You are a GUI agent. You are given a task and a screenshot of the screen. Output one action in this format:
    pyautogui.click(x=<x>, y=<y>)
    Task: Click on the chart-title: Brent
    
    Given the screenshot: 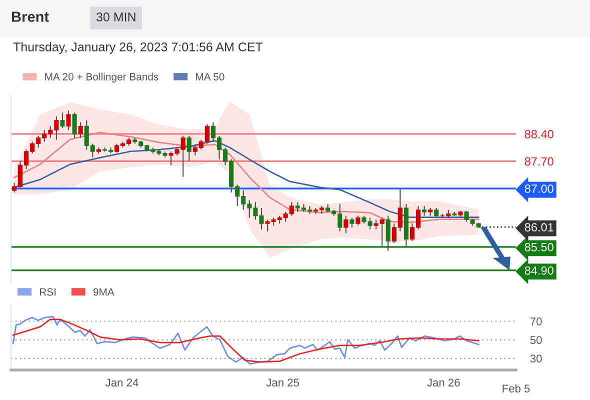 What is the action you would take?
    pyautogui.click(x=30, y=17)
    